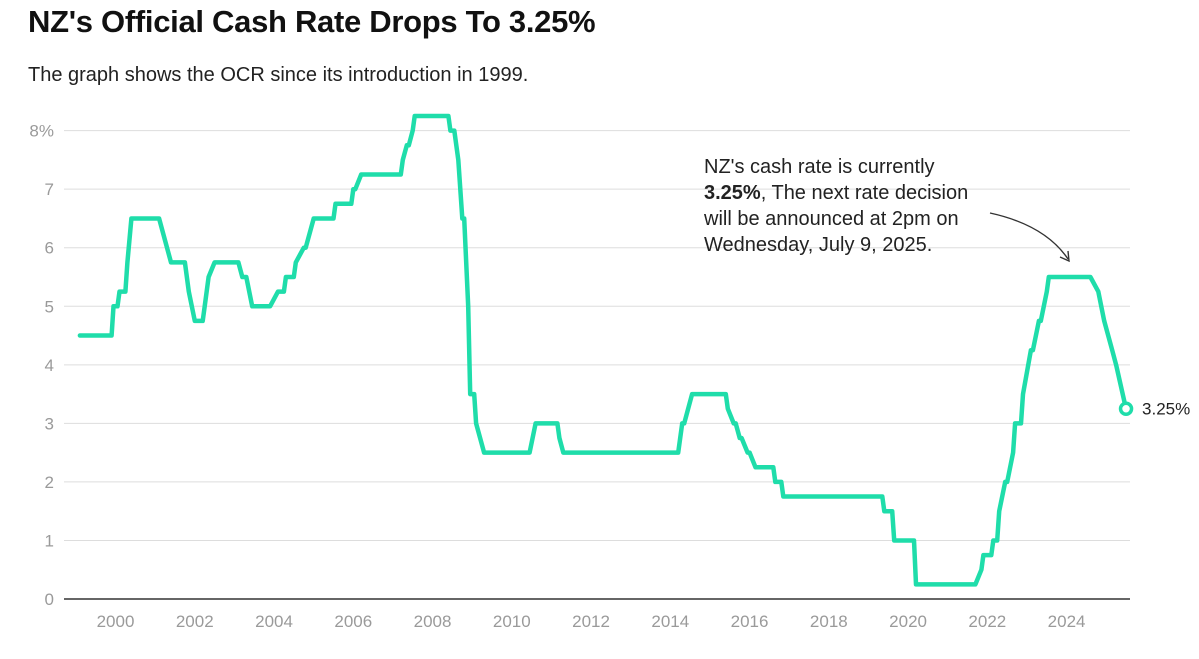 The width and height of the screenshot is (1199, 659). I want to click on y-tick-label: 8%, so click(41, 131).